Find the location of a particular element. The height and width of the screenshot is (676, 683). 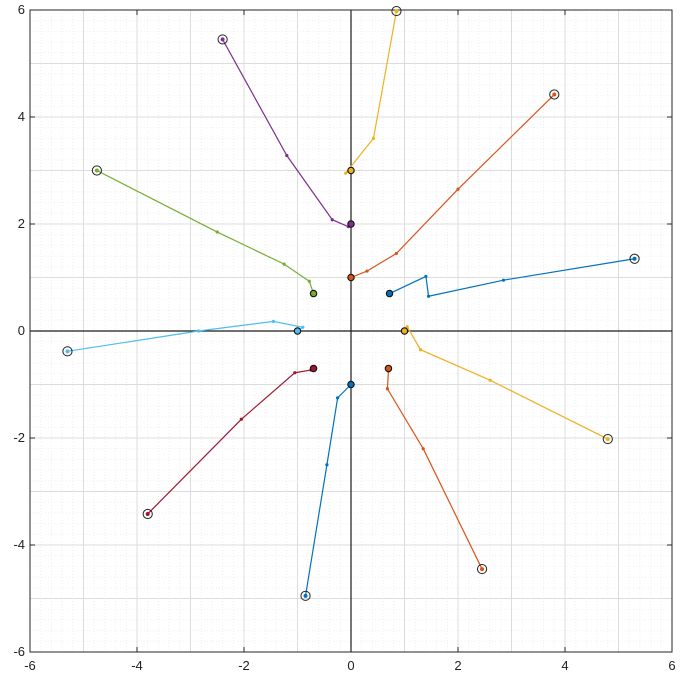

x-tick-label: 4 is located at coordinates (564, 665).